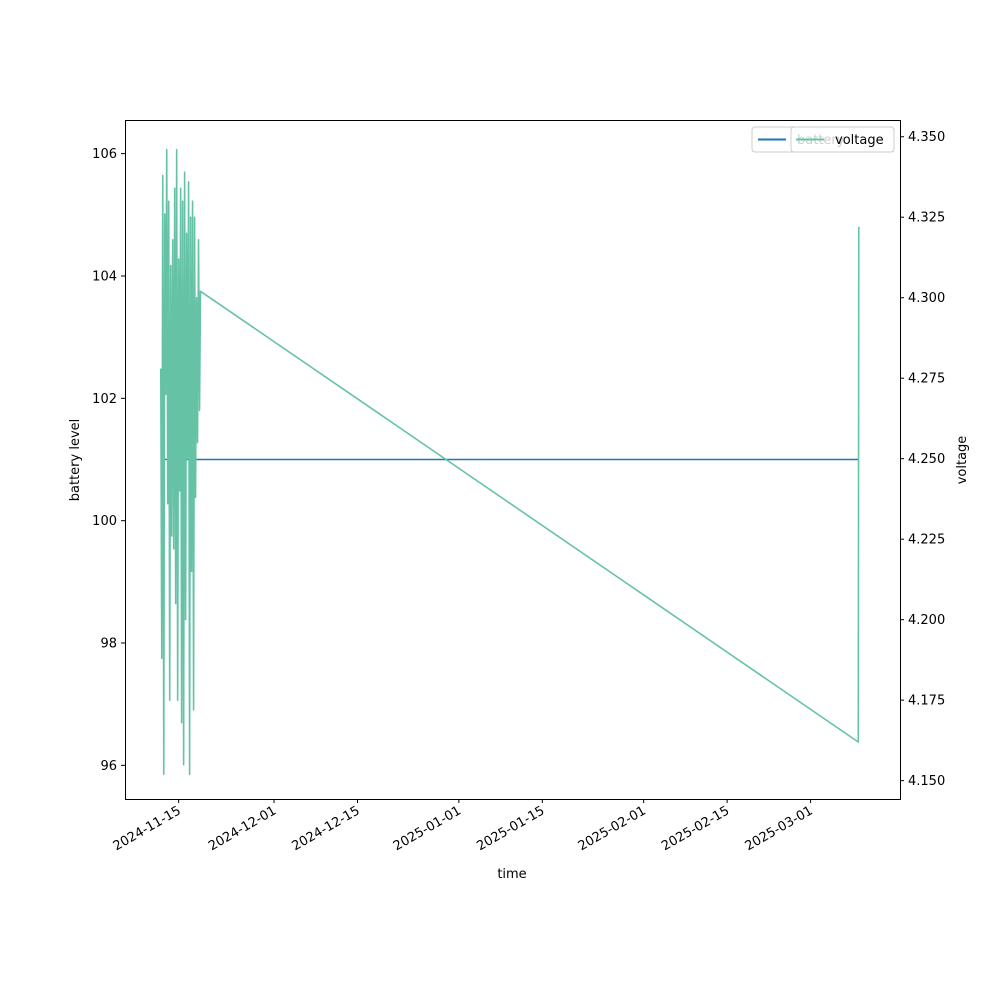  What do you see at coordinates (427, 828) in the screenshot?
I see `x-tick-label: 2025-01-01` at bounding box center [427, 828].